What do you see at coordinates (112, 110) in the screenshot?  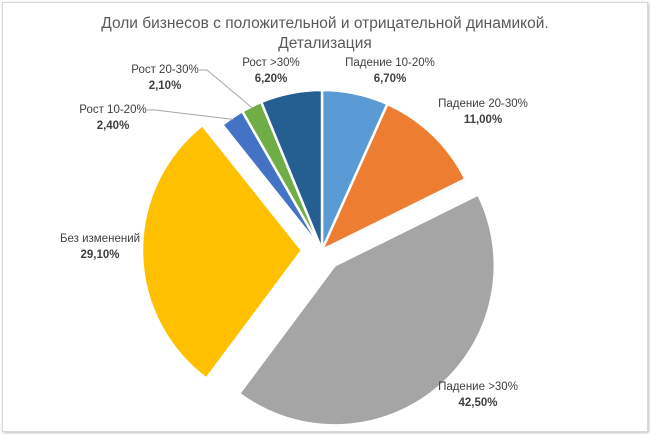 I see `slice-label-5: Рост 10-20%` at bounding box center [112, 110].